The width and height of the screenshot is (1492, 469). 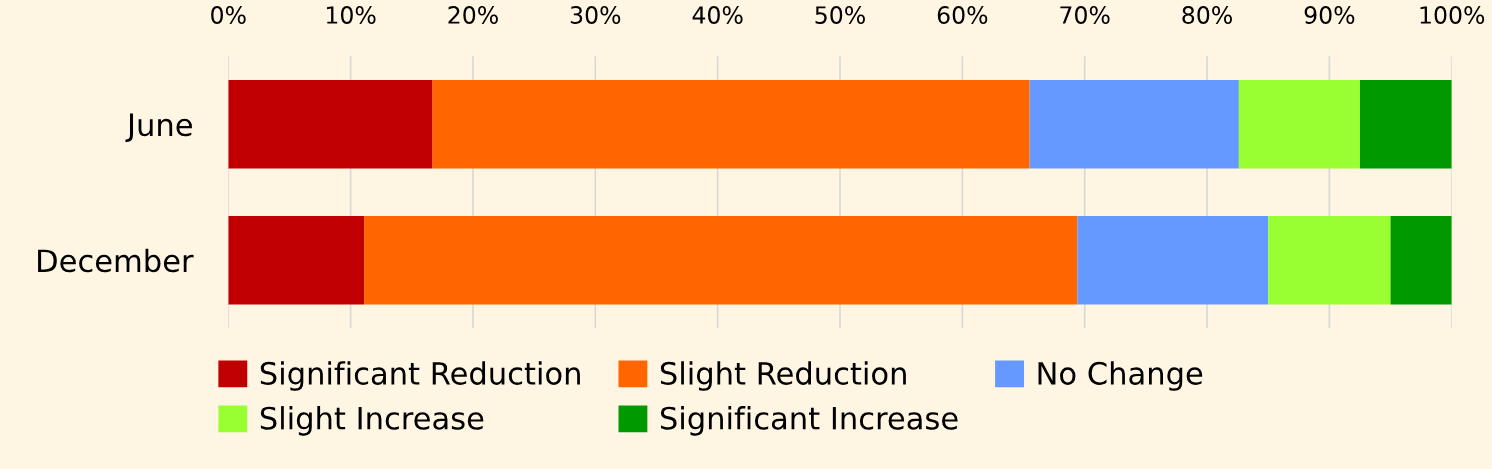 I want to click on legend-label: Significant Reduction, so click(x=420, y=376).